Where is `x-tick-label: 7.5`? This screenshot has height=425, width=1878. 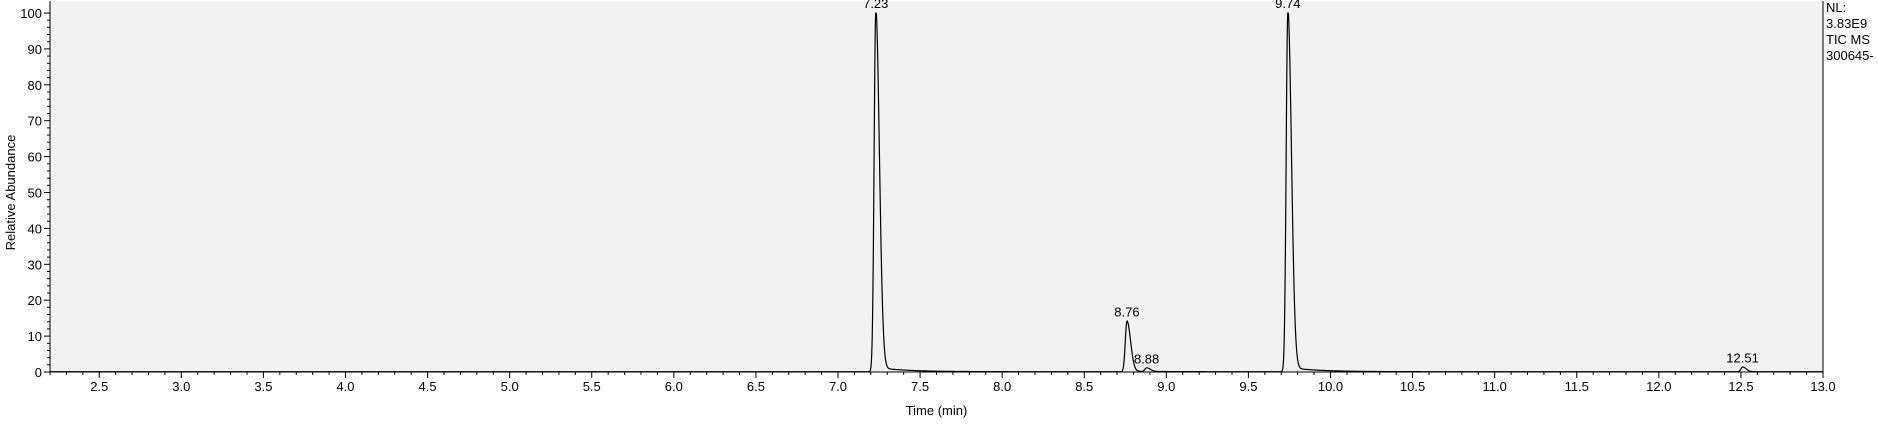
x-tick-label: 7.5 is located at coordinates (920, 386).